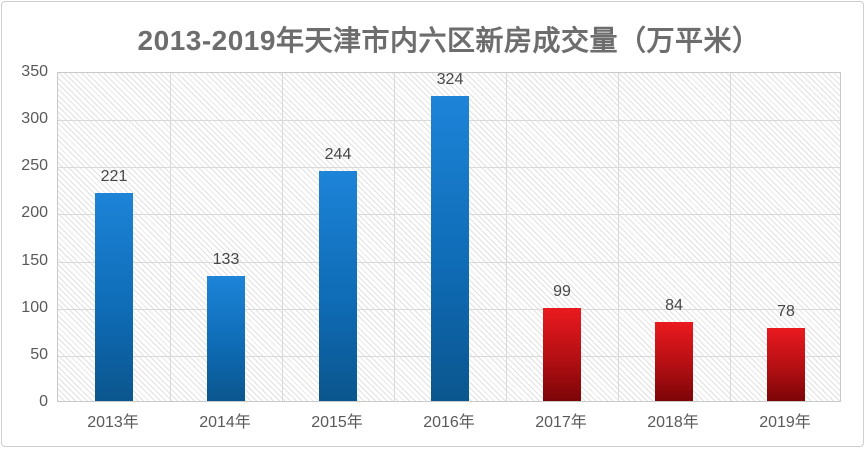 The image size is (866, 452). I want to click on bar-2013年, so click(114, 296).